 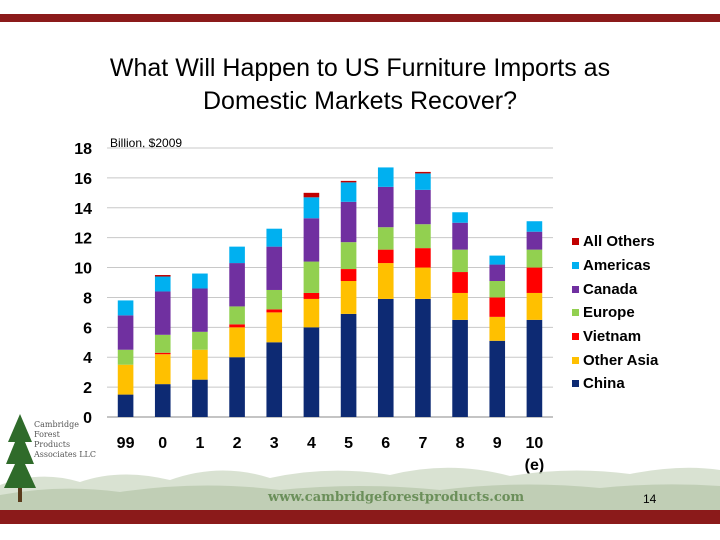 I want to click on x-tick-label: 99, so click(x=126, y=443).